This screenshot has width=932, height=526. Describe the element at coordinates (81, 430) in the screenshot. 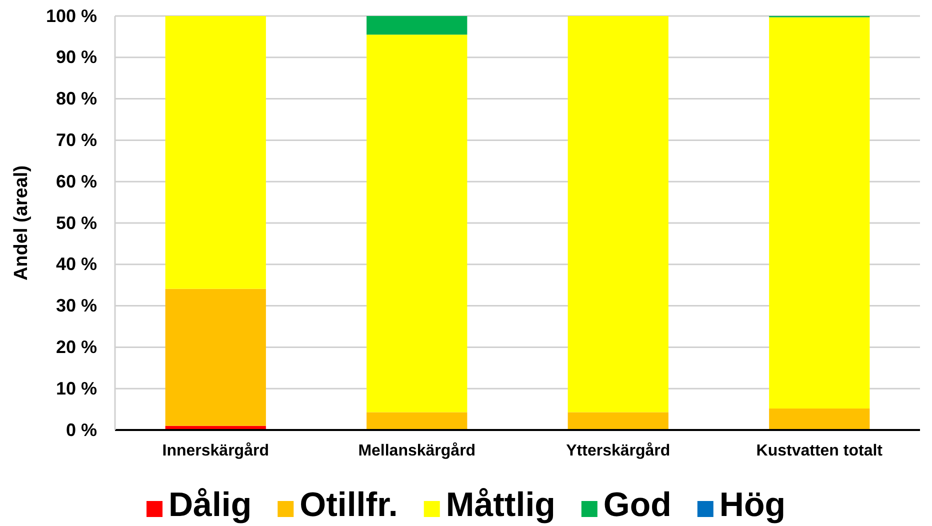

I see `y-tick-label: 0 %` at that location.